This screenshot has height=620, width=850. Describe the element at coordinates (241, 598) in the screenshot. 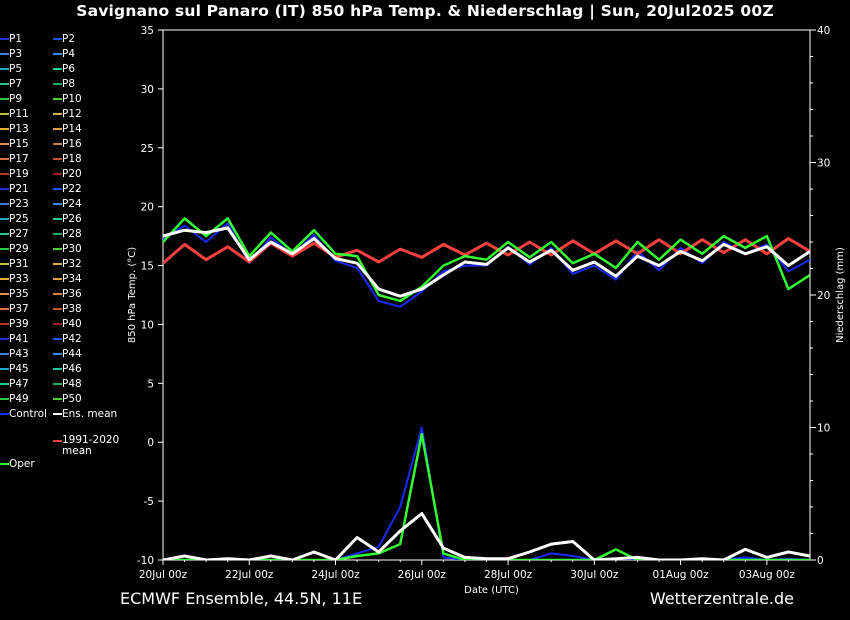

I see `source-label: ECMWF Ensemble, 44.5N, 11E` at that location.